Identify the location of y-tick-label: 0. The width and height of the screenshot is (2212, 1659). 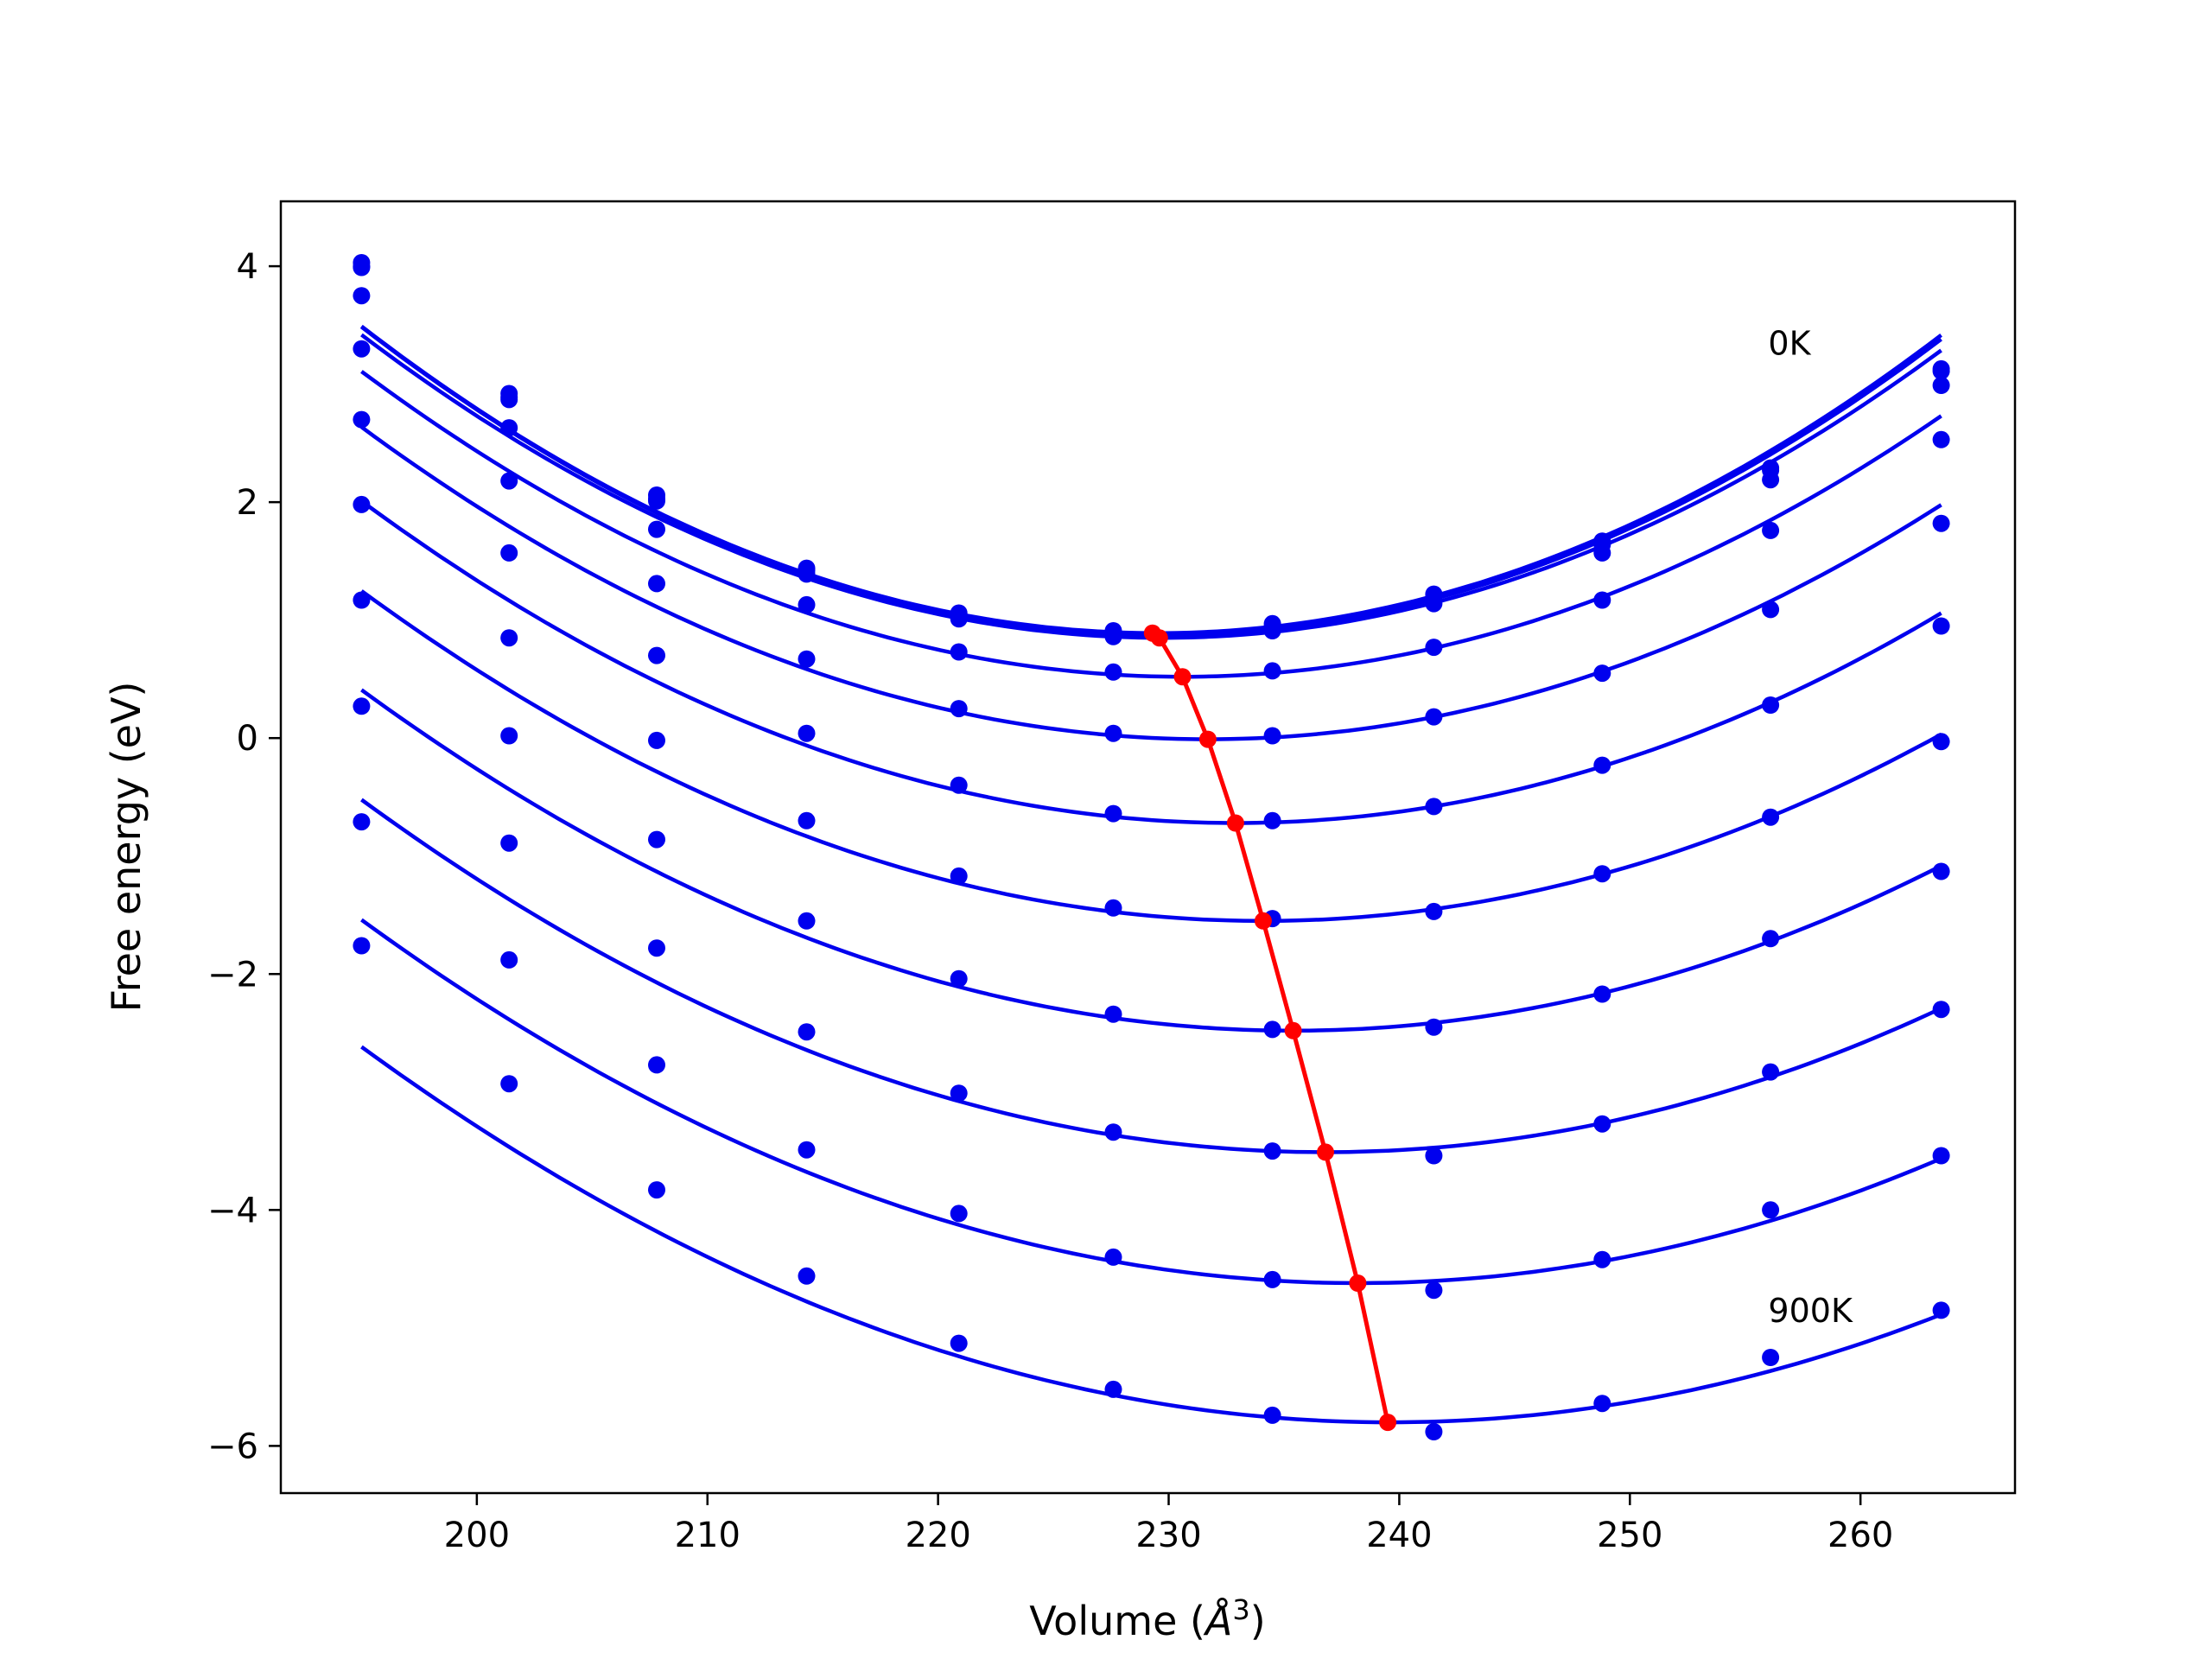
(247, 739).